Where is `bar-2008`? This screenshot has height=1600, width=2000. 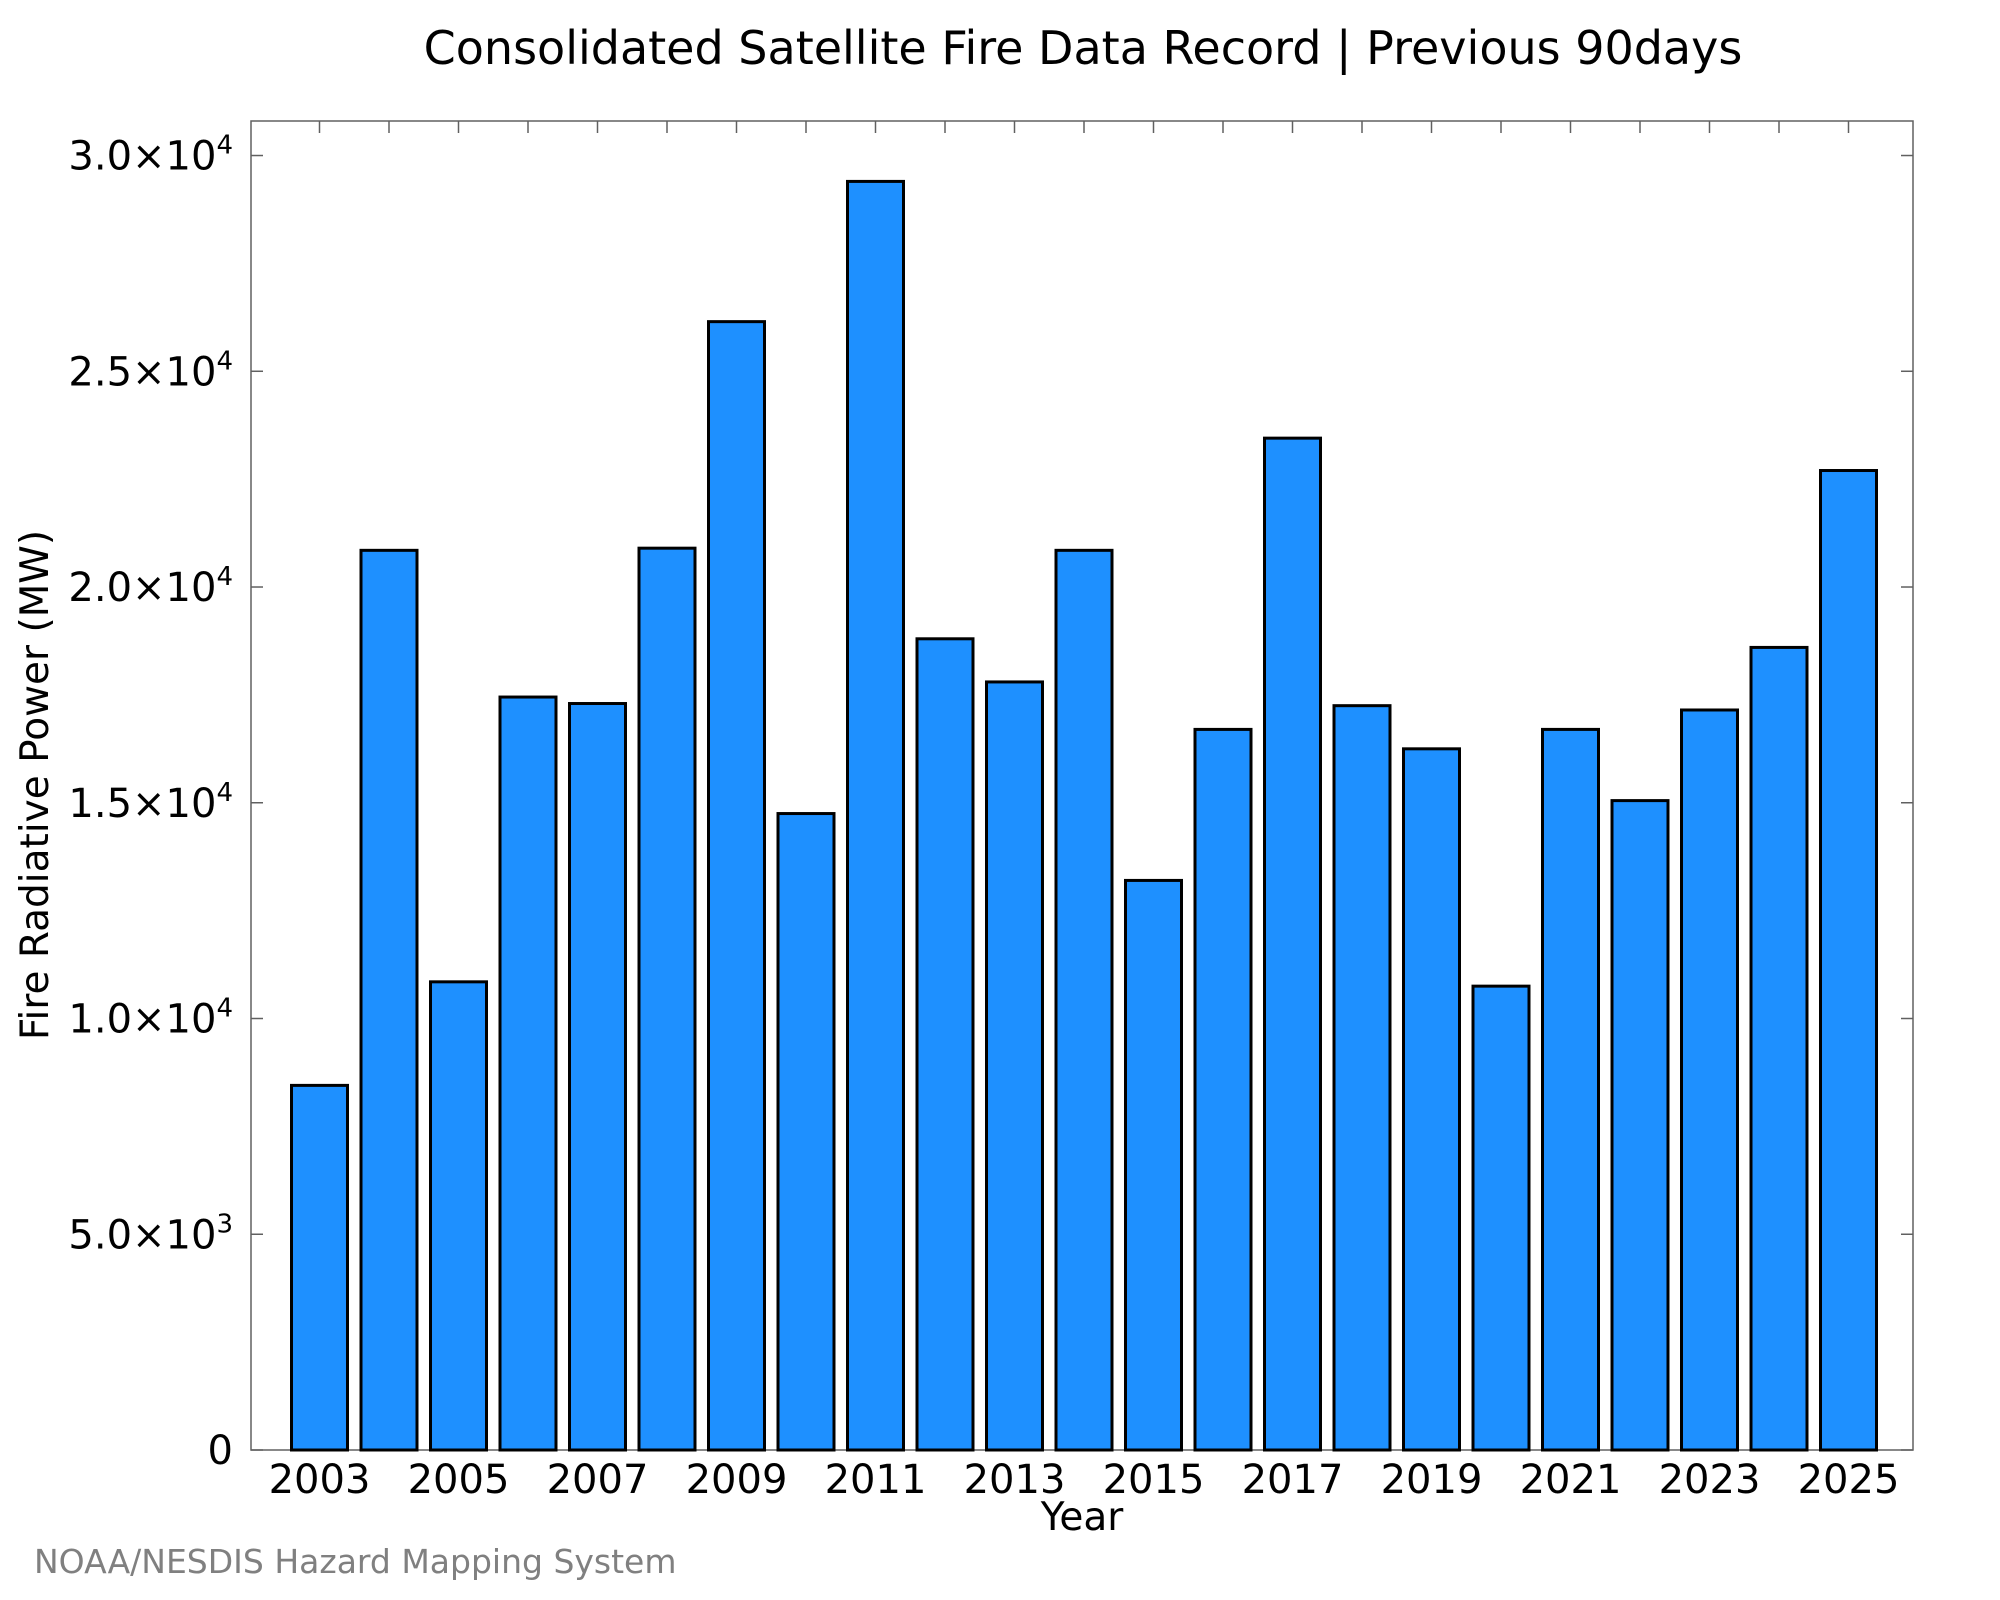 bar-2008 is located at coordinates (667, 999).